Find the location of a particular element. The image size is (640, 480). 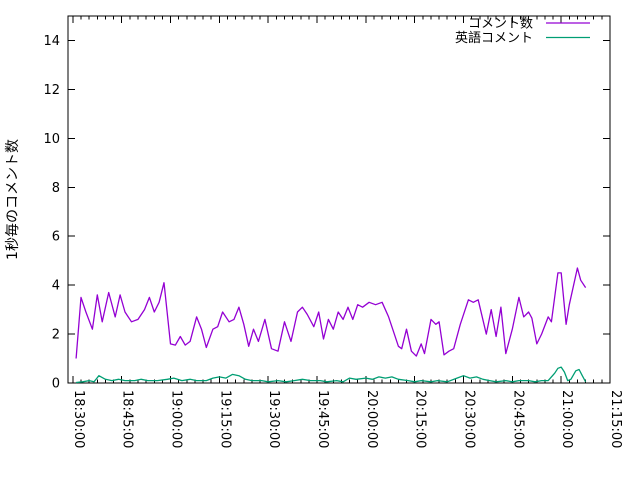

x-tick-label: 21:15:00 is located at coordinates (615, 419).